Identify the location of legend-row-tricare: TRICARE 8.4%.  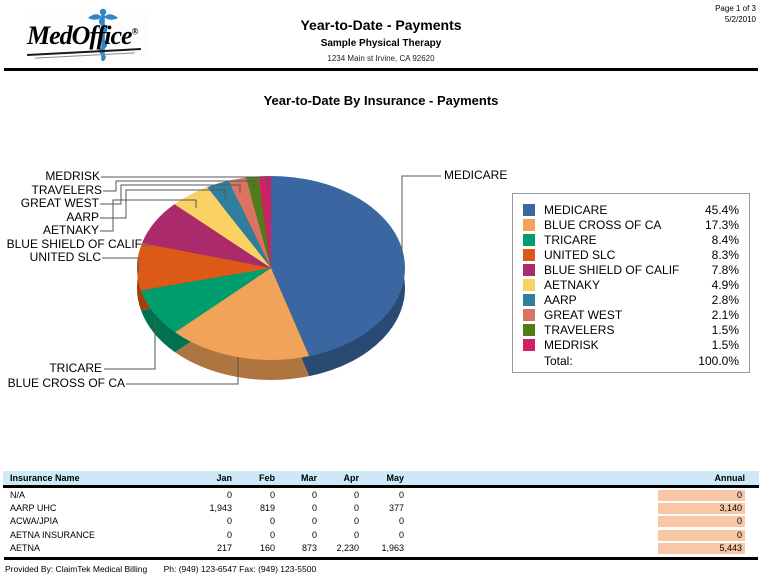
(631, 239).